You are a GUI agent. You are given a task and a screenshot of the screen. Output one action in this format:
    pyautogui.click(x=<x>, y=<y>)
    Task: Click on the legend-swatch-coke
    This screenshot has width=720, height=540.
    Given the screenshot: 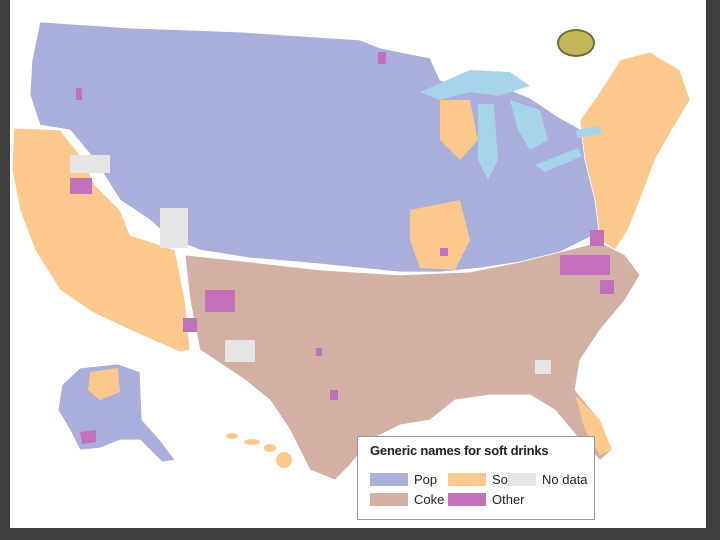 What is the action you would take?
    pyautogui.click(x=389, y=499)
    